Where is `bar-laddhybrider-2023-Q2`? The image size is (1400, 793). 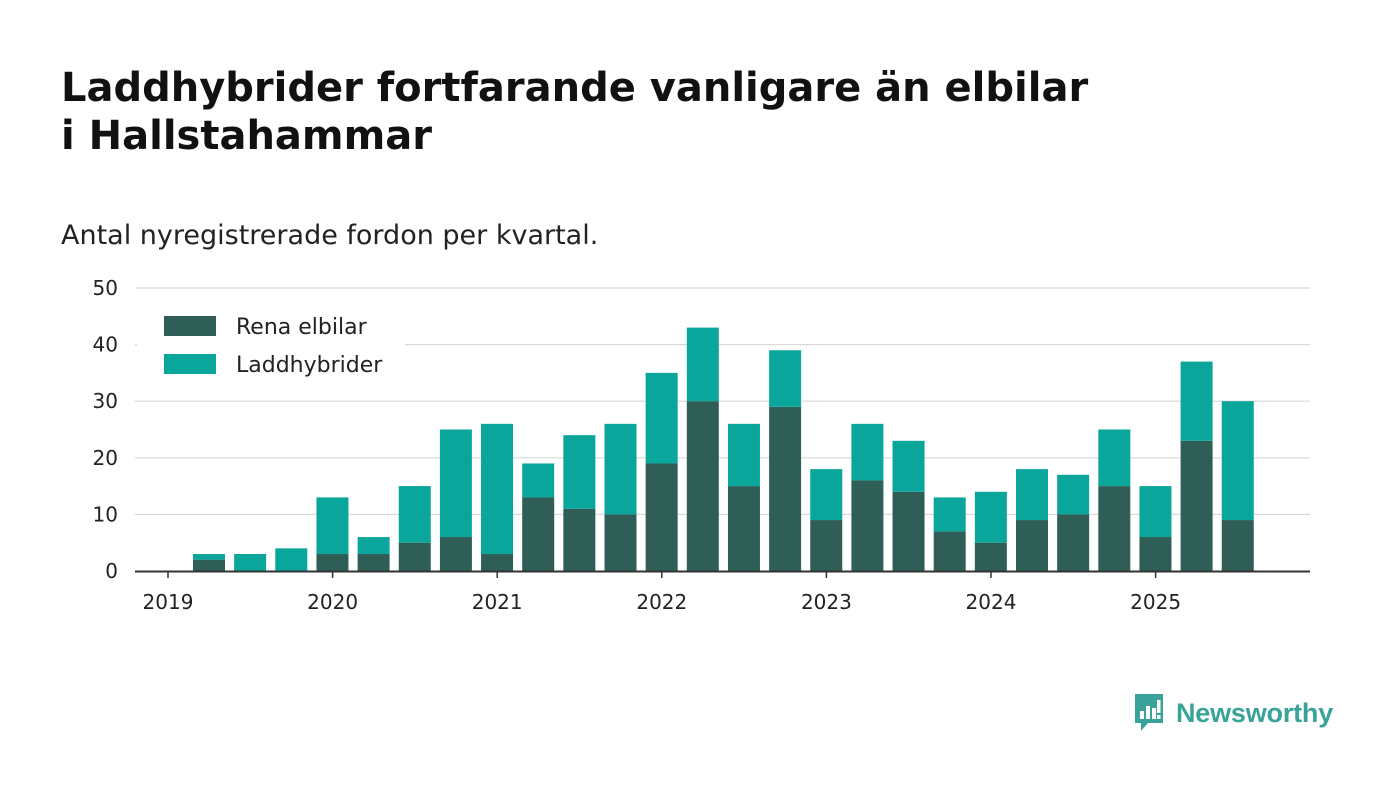
bar-laddhybrider-2023-Q2 is located at coordinates (867, 452).